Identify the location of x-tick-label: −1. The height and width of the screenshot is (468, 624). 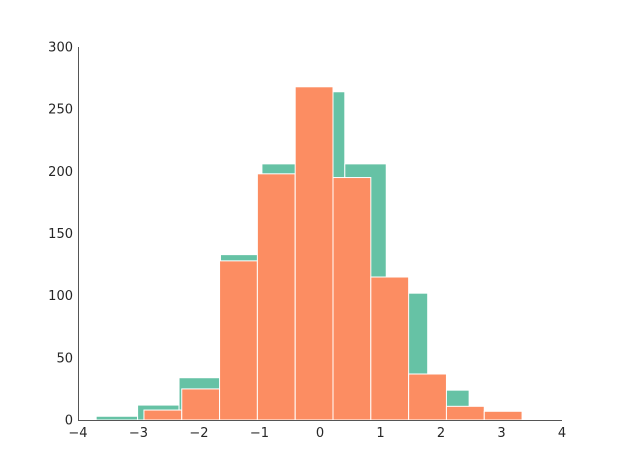
(259, 433).